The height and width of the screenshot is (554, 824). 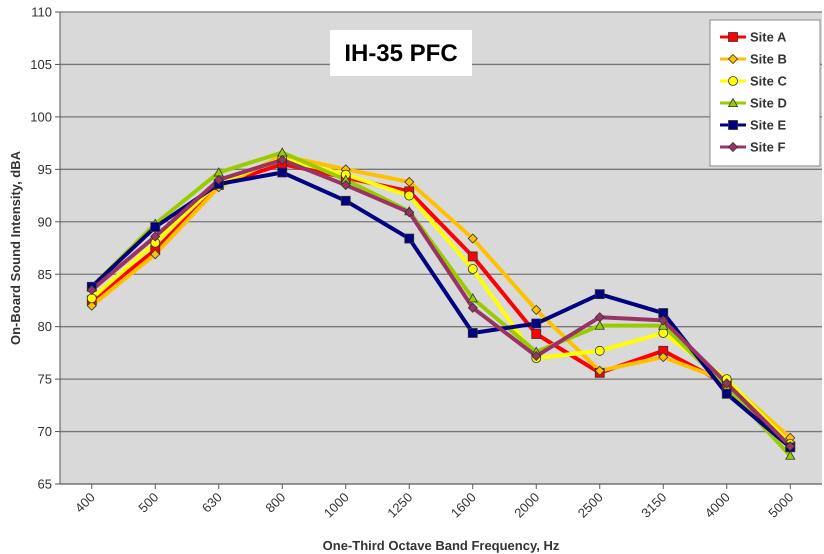 I want to click on x-tick-label: 400, so click(x=85, y=503).